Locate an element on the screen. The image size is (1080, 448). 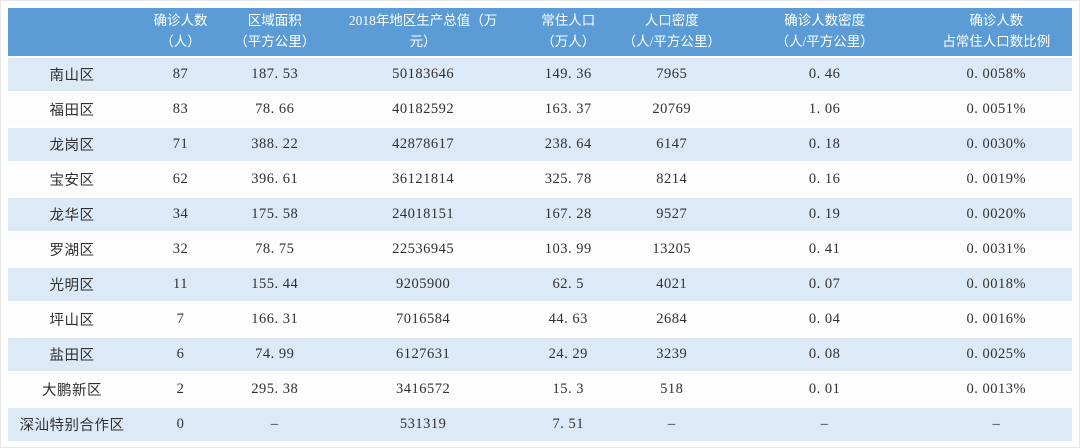
value-cell: 20769 is located at coordinates (671, 109).